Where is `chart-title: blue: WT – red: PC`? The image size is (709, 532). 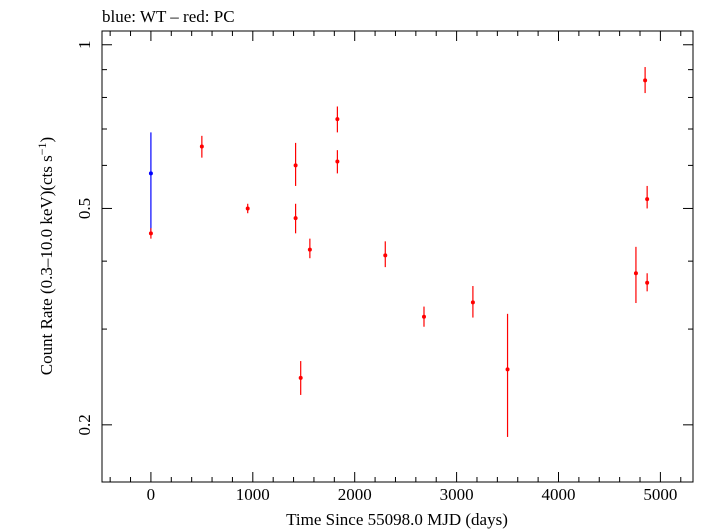
chart-title: blue: WT – red: PC is located at coordinates (168, 16).